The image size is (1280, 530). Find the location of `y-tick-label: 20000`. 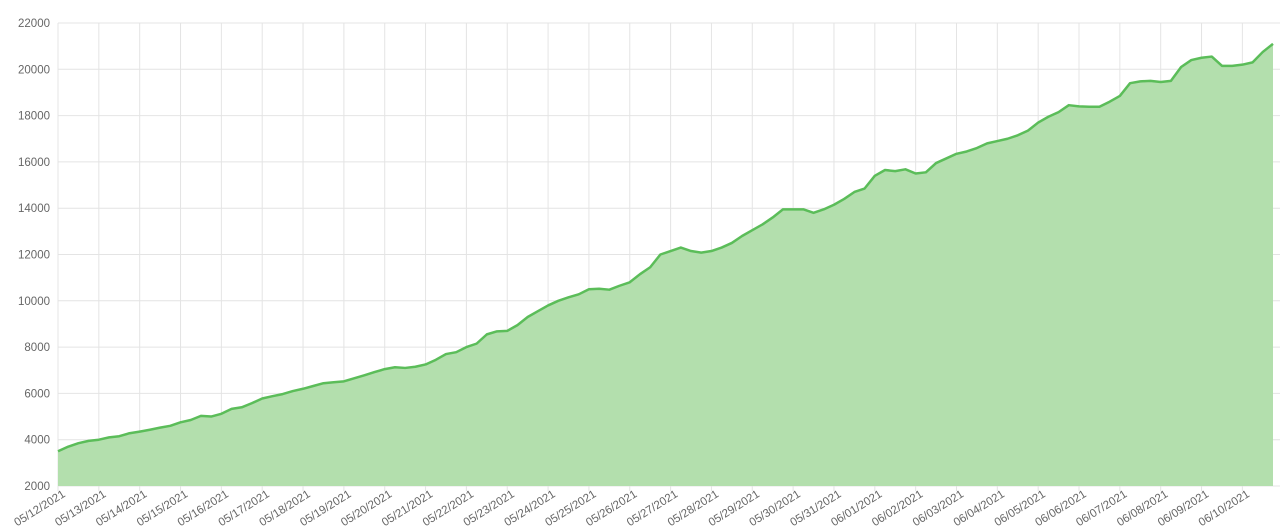

y-tick-label: 20000 is located at coordinates (34, 70).